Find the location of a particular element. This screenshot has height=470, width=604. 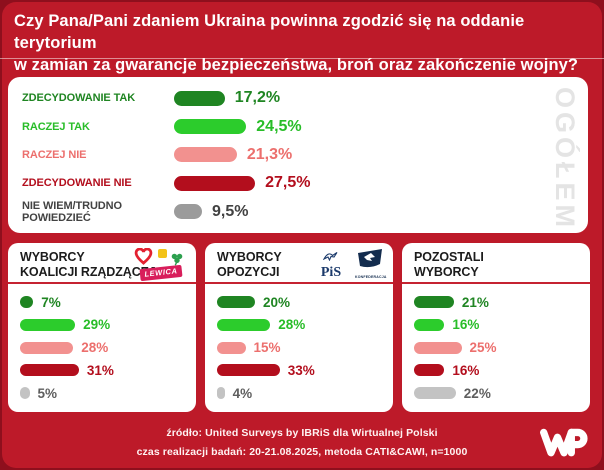

polska2050-icon is located at coordinates (162, 253).